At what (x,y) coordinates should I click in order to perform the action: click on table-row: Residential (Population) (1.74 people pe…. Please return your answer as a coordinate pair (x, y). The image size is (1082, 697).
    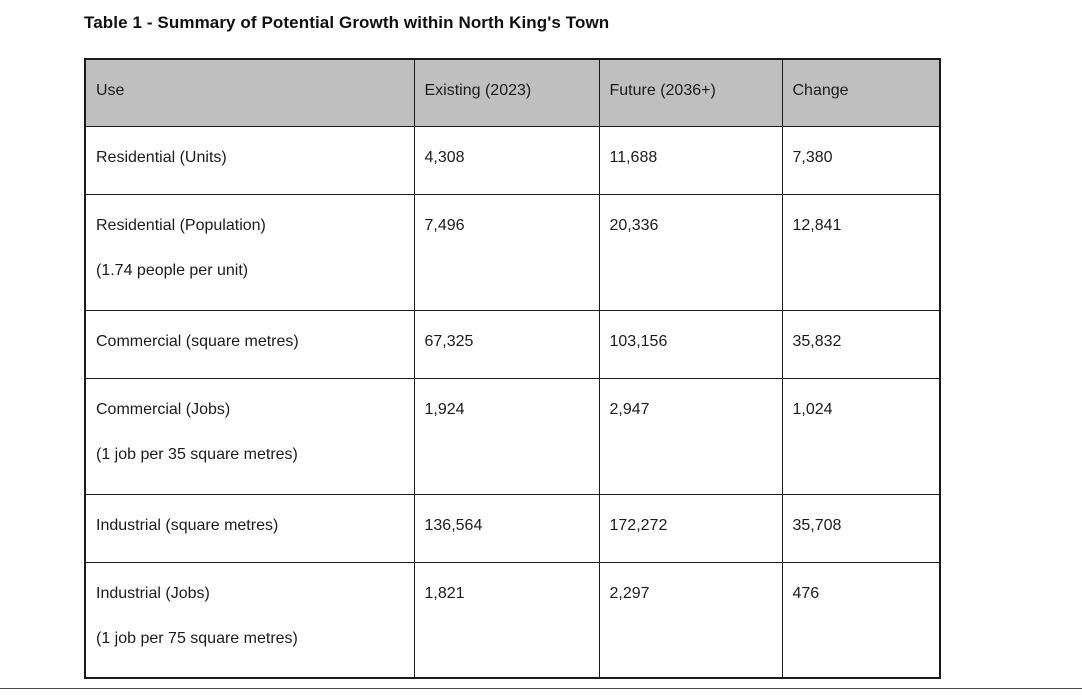
    Looking at the image, I should click on (512, 252).